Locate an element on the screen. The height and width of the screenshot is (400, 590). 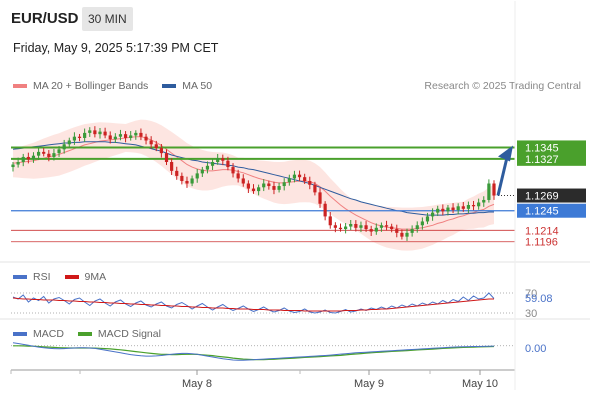
symbol-label: EUR/USD is located at coordinates (45, 18).